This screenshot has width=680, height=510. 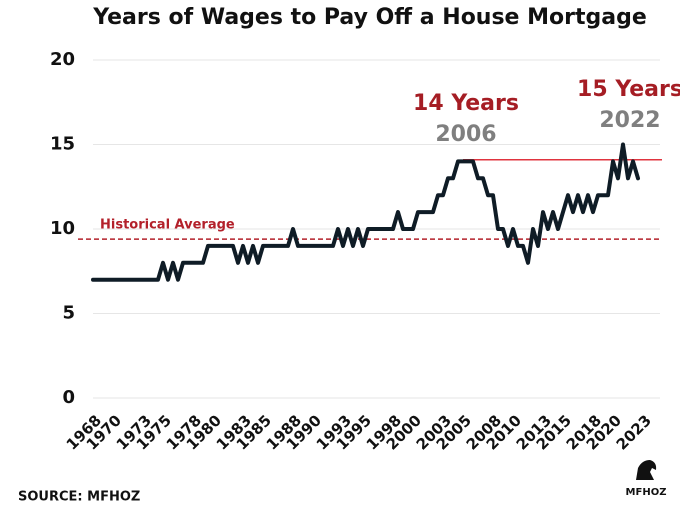 I want to click on logo-icon, so click(x=646, y=470).